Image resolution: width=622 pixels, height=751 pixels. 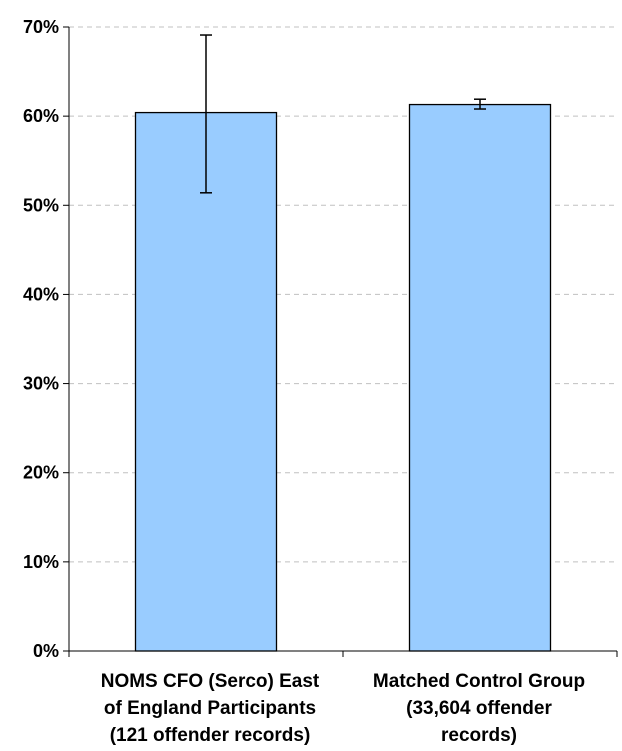 I want to click on y-tick-label-60: 60%, so click(x=41, y=116).